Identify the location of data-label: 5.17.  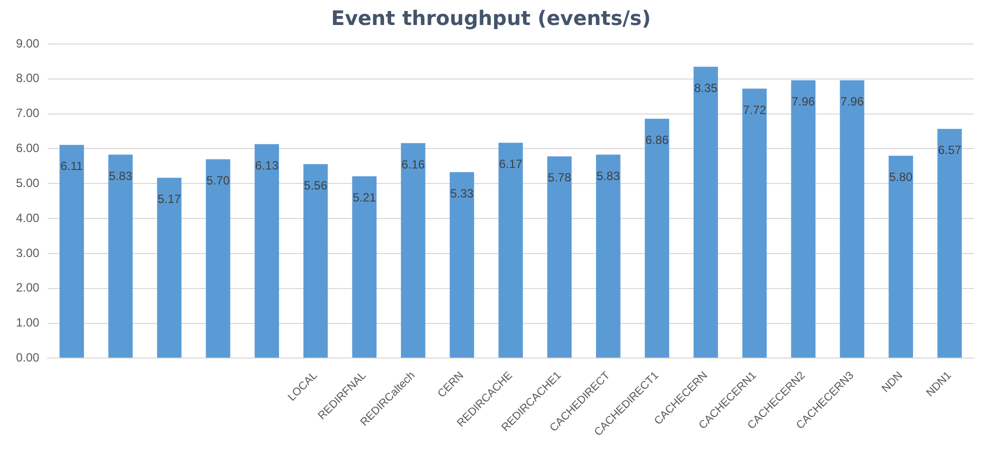
(170, 199).